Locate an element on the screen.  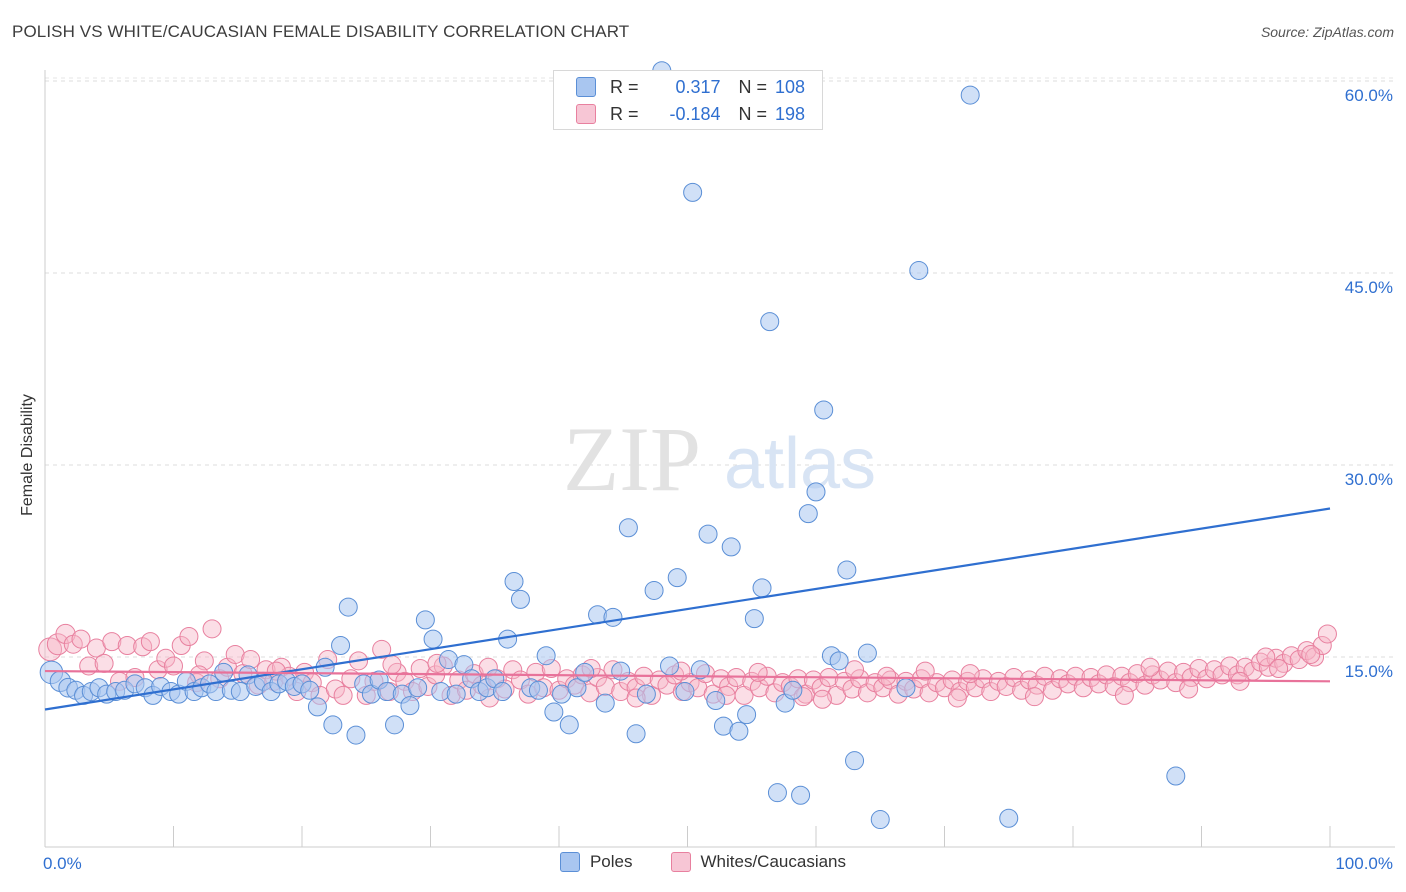
poles-r-value: 0.317 is located at coordinates (698, 86).